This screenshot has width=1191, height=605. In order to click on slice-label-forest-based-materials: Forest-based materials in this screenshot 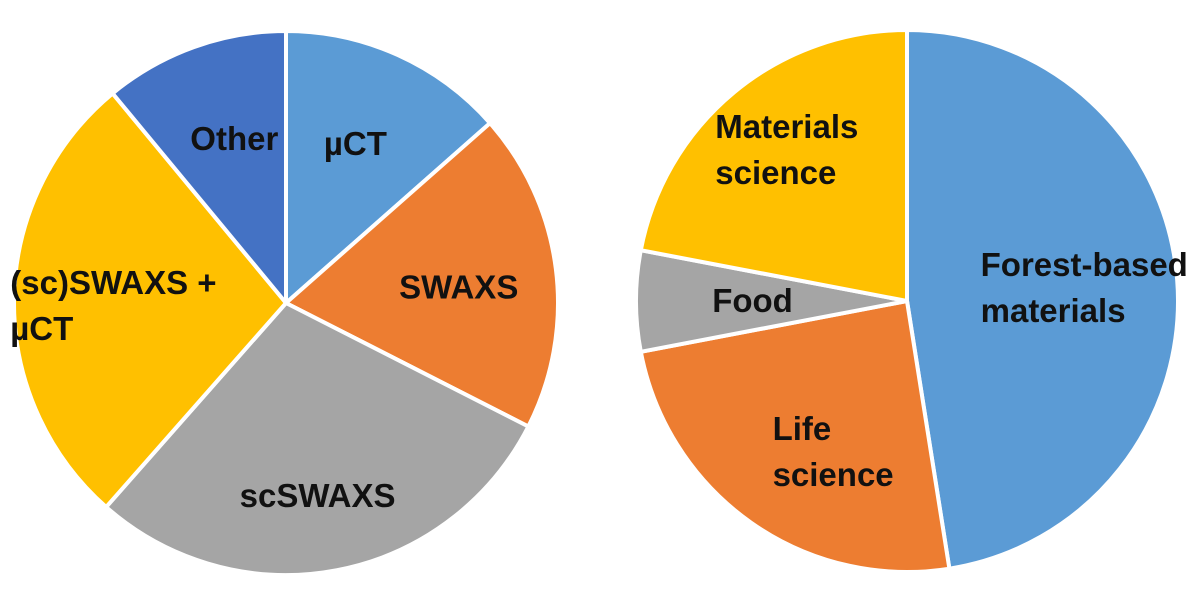, I will do `click(1084, 287)`.